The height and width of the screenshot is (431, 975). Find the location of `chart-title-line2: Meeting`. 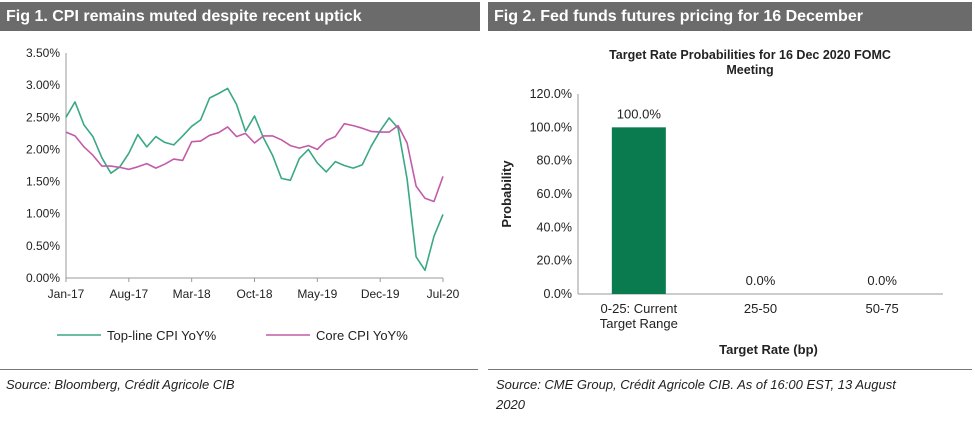

chart-title-line2: Meeting is located at coordinates (749, 70).